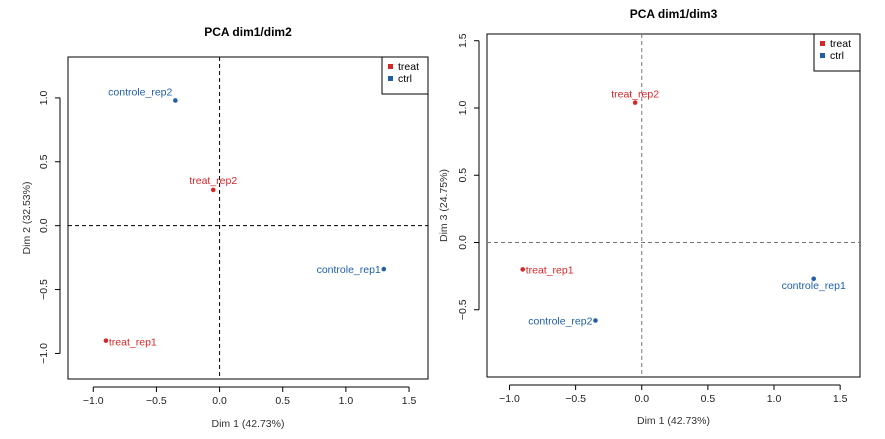 Image resolution: width=885 pixels, height=439 pixels. Describe the element at coordinates (444, 205) in the screenshot. I see `y-axis-label: Dim 3 (24.75%)` at that location.